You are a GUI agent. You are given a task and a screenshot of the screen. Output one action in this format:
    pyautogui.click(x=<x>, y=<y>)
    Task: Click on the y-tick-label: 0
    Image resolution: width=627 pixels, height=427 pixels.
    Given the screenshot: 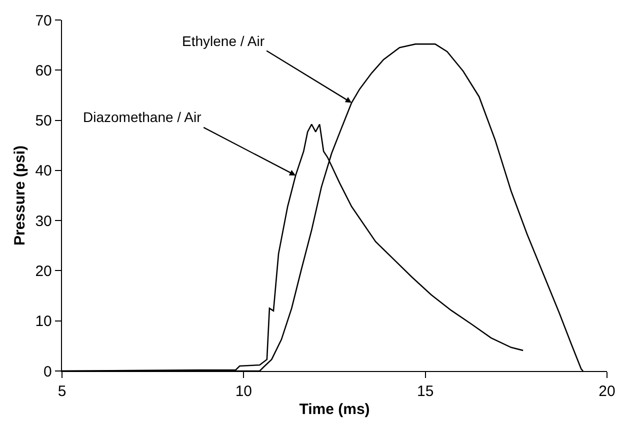 What is the action you would take?
    pyautogui.click(x=48, y=371)
    